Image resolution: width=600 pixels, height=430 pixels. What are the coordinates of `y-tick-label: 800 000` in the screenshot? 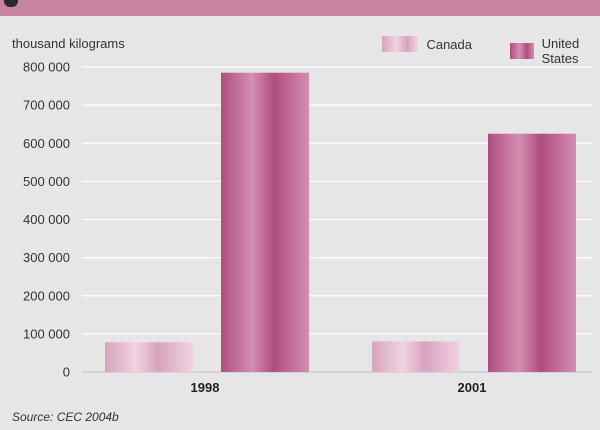 It's located at (46, 67).